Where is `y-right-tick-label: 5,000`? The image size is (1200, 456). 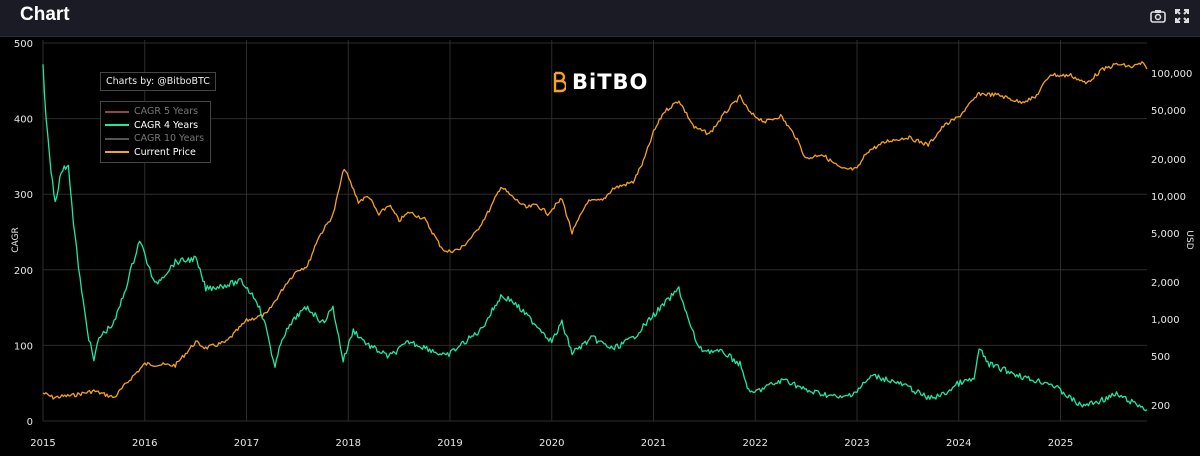
y-right-tick-label: 5,000 is located at coordinates (1165, 234).